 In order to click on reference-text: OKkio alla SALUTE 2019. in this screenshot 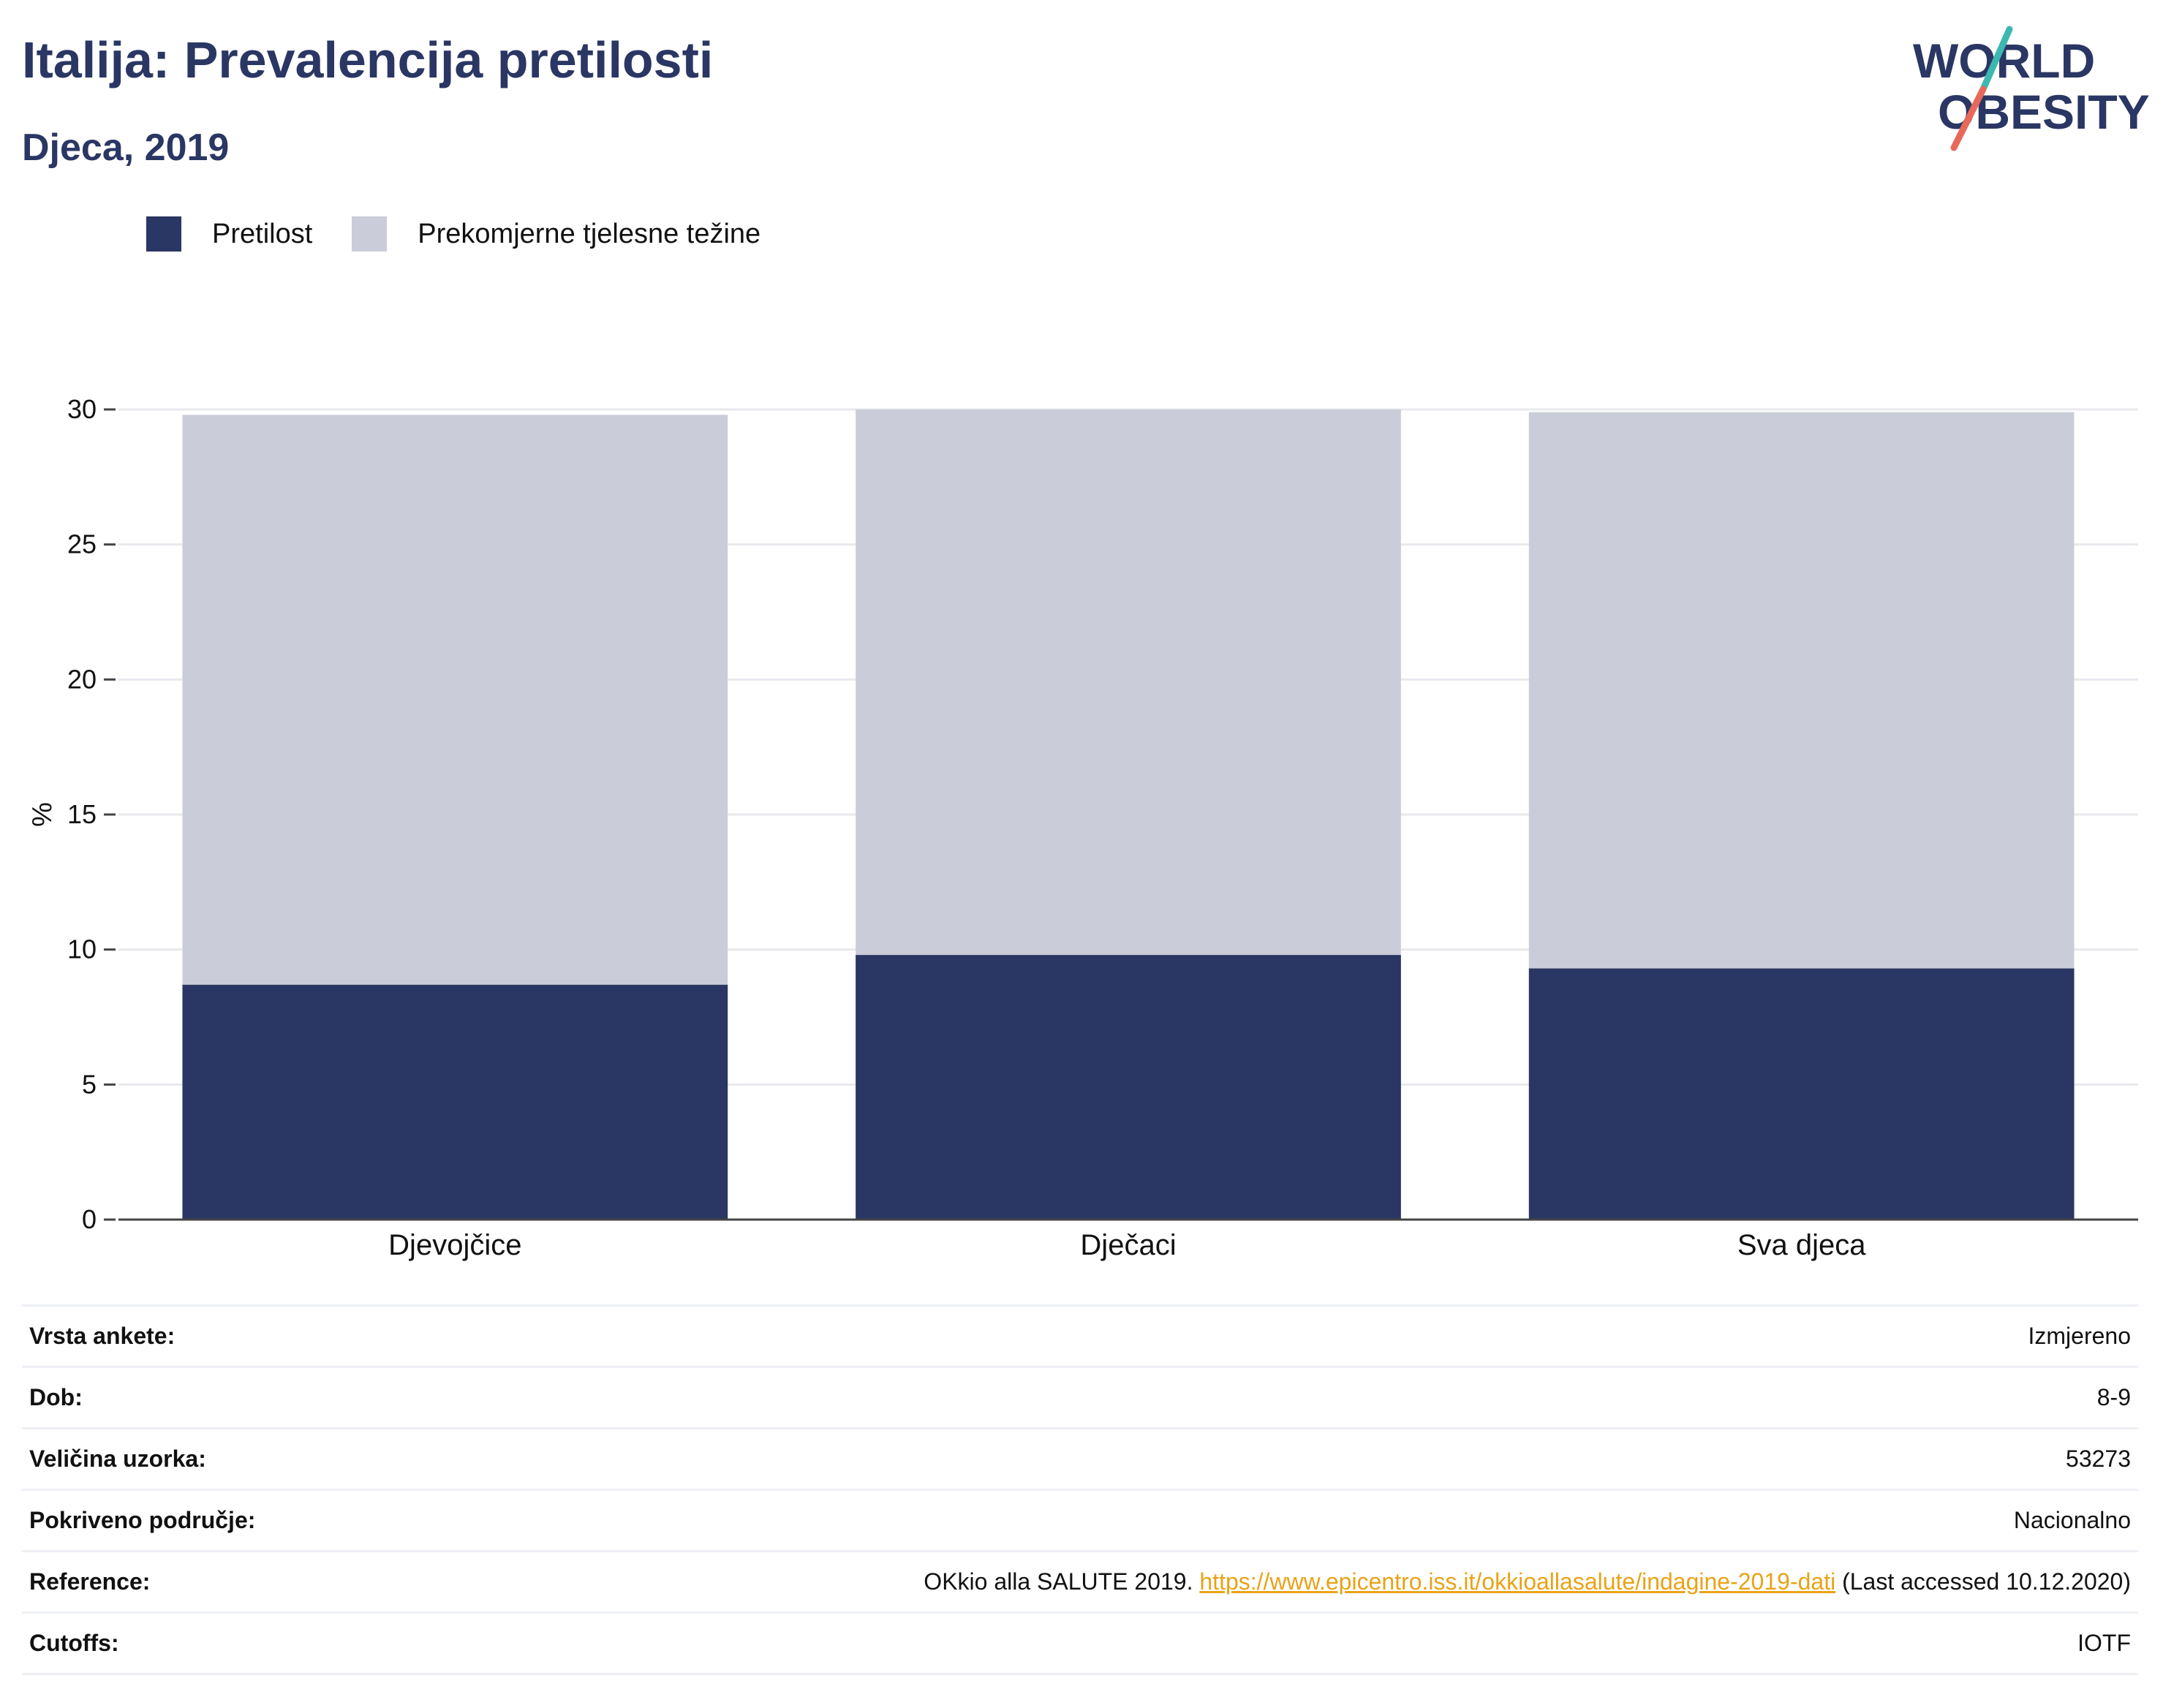, I will do `click(1062, 1581)`.